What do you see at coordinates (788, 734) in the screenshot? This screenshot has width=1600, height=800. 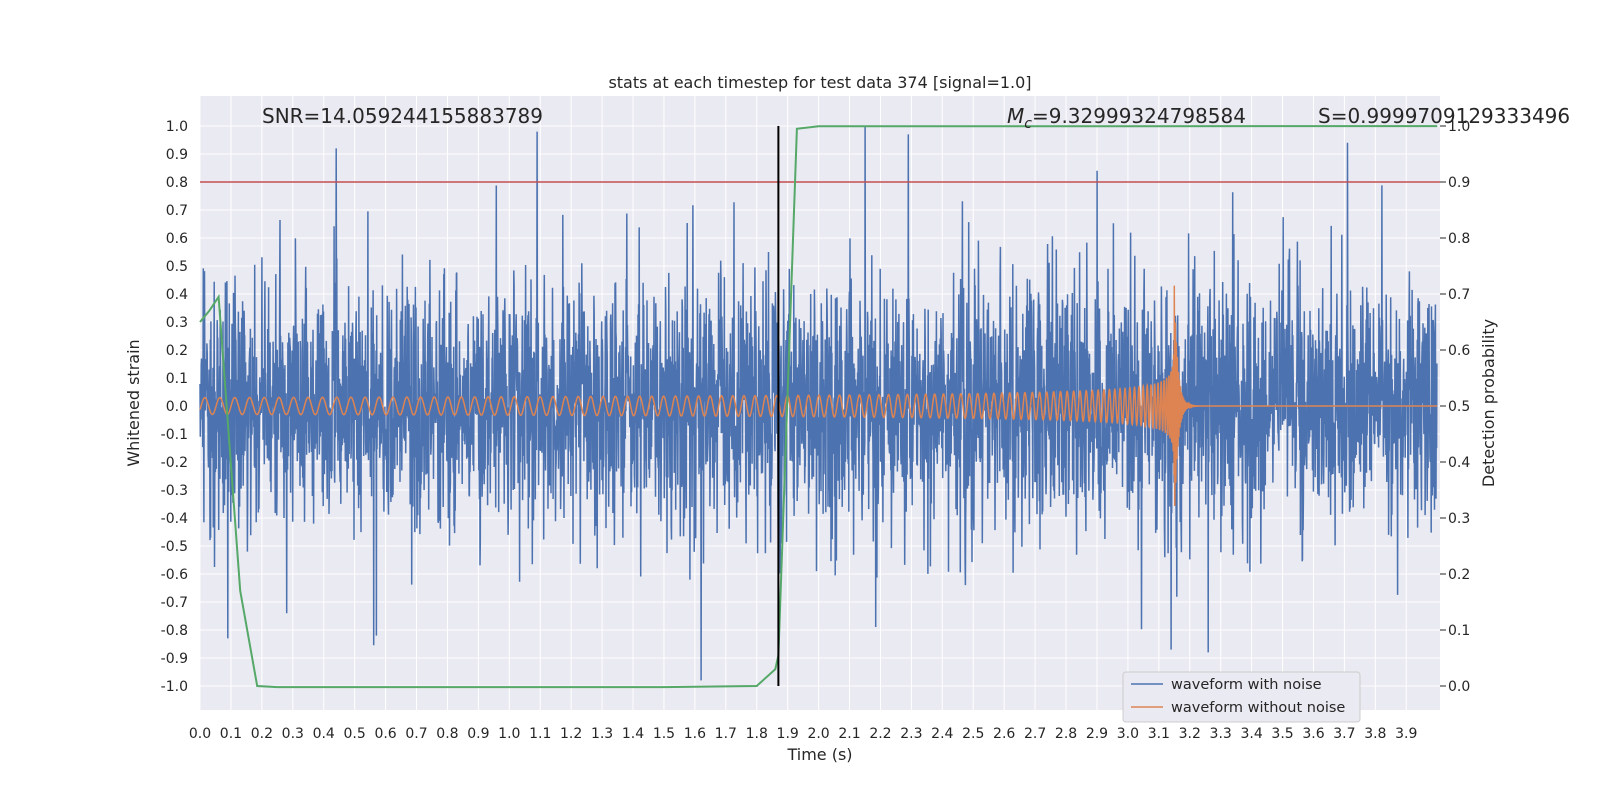 I see `x-tick-label: 1.9` at bounding box center [788, 734].